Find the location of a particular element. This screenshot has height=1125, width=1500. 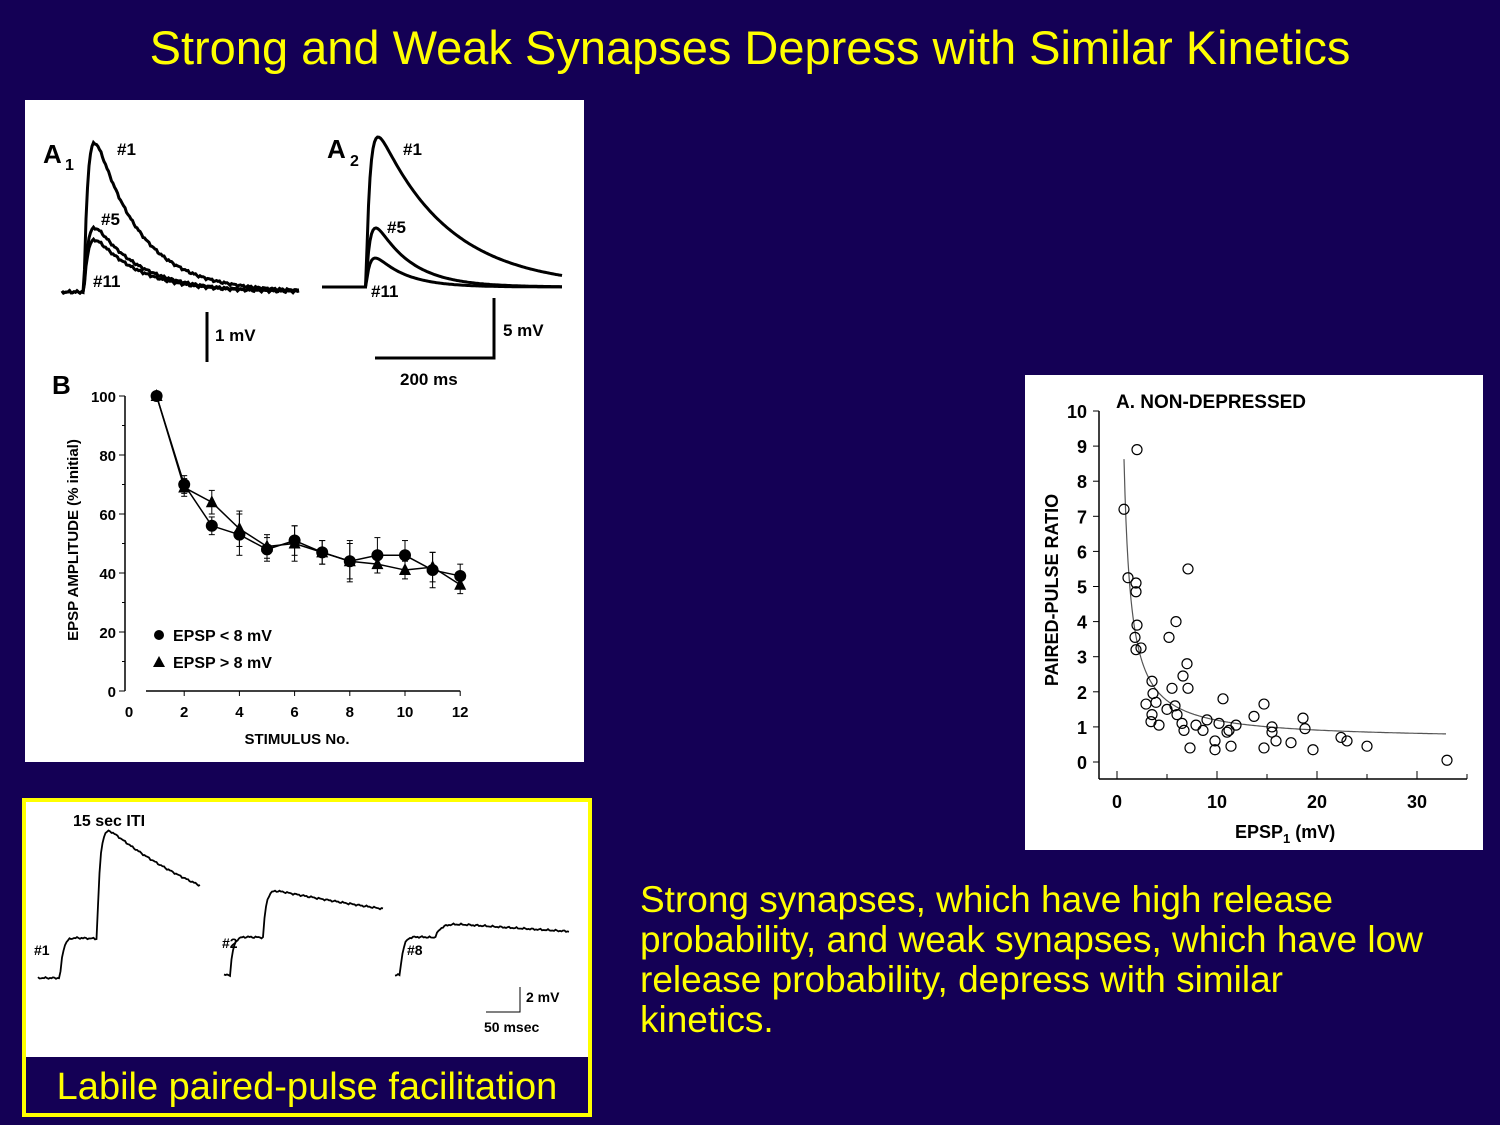

a2-scale-bar is located at coordinates (435, 329).